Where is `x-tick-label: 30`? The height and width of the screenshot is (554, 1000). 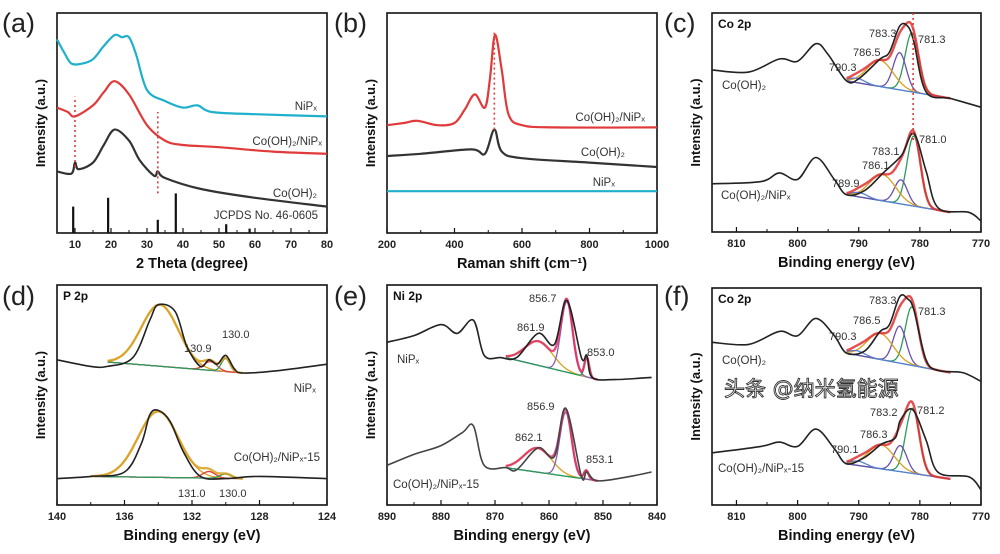
x-tick-label: 30 is located at coordinates (147, 245).